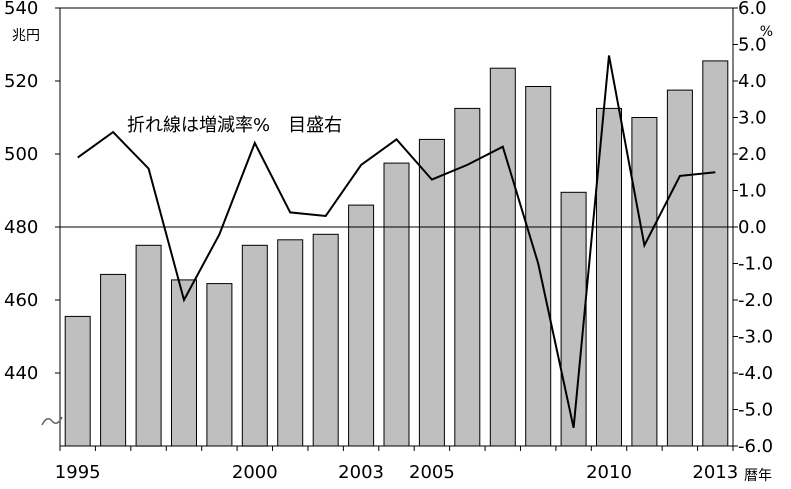  Describe the element at coordinates (290, 343) in the screenshot. I see `bar-2001` at that location.